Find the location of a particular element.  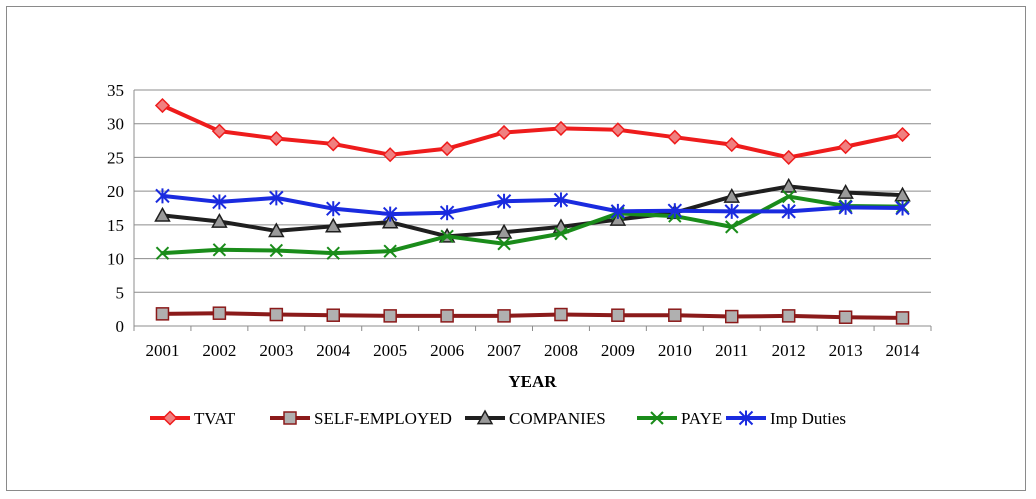

legend-item-imp-duties: Imp Duties is located at coordinates (786, 418).